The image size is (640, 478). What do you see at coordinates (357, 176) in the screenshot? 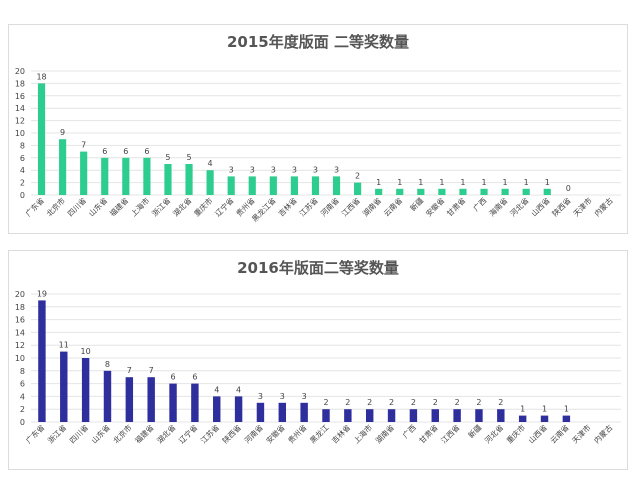
I see `chart-2015-data-label: 2` at bounding box center [357, 176].